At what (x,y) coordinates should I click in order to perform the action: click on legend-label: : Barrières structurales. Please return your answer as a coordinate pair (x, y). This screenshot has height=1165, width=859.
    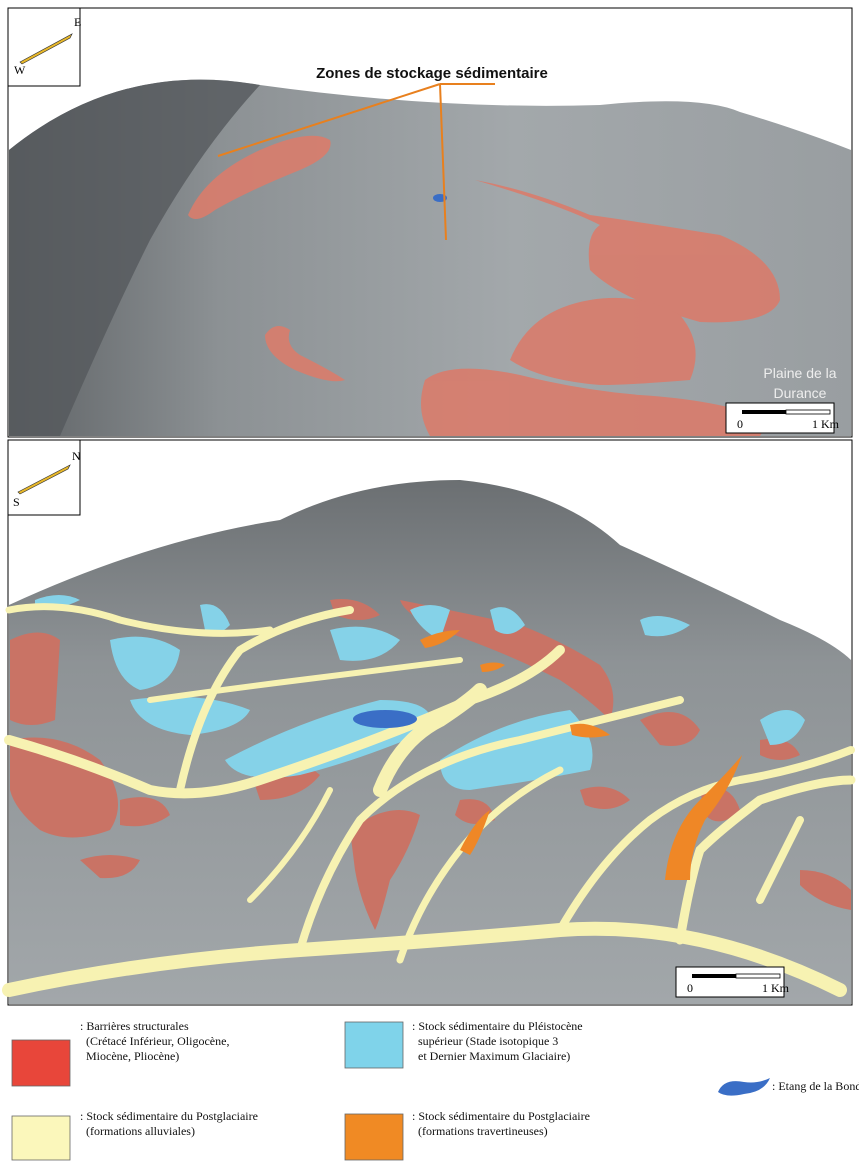
    Looking at the image, I should click on (134, 1026).